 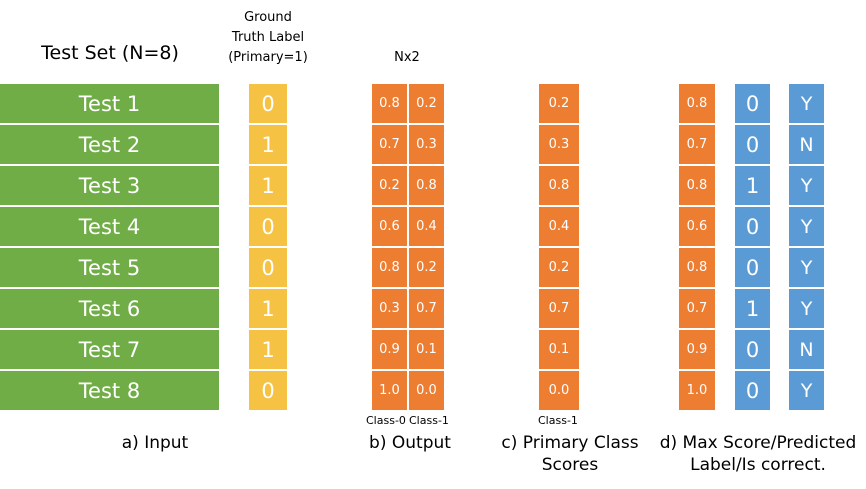 I want to click on primary-score-cell: 0.1, so click(x=559, y=349).